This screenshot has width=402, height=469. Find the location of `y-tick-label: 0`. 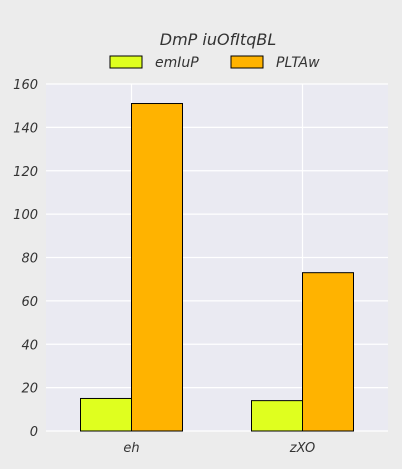

y-tick-label: 0 is located at coordinates (34, 432).